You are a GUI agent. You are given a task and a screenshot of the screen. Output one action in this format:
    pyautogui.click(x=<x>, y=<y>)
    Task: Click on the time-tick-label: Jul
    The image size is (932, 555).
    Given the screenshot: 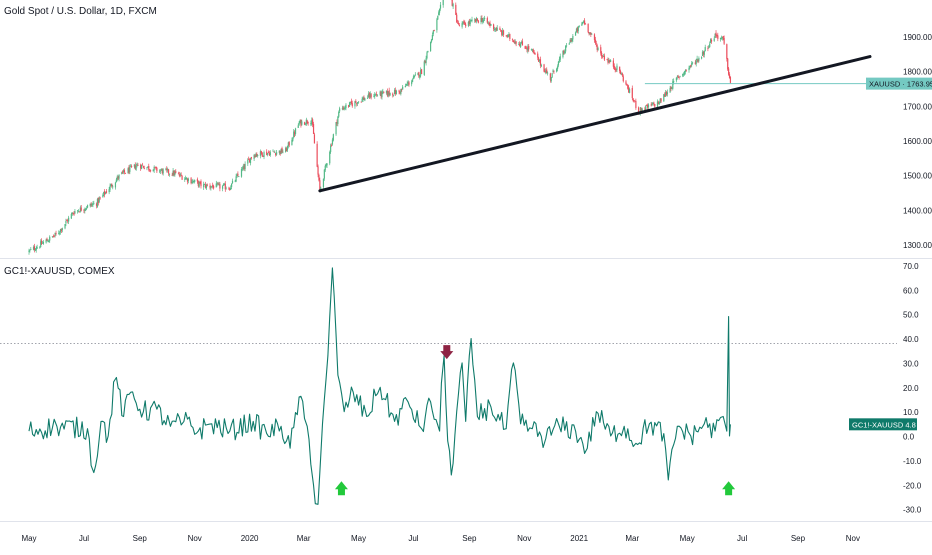 What is the action you would take?
    pyautogui.click(x=84, y=538)
    